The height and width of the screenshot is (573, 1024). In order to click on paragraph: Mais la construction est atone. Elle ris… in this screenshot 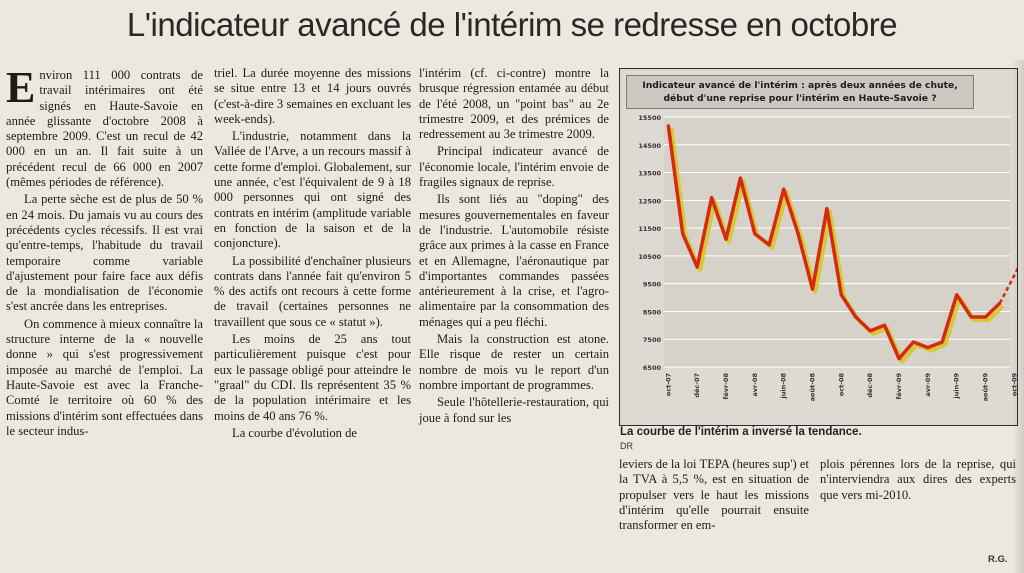, I will do `click(514, 362)`.